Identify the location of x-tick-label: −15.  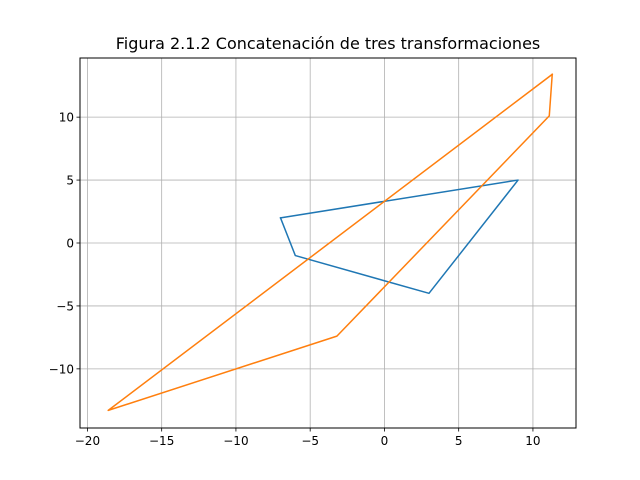
(161, 441).